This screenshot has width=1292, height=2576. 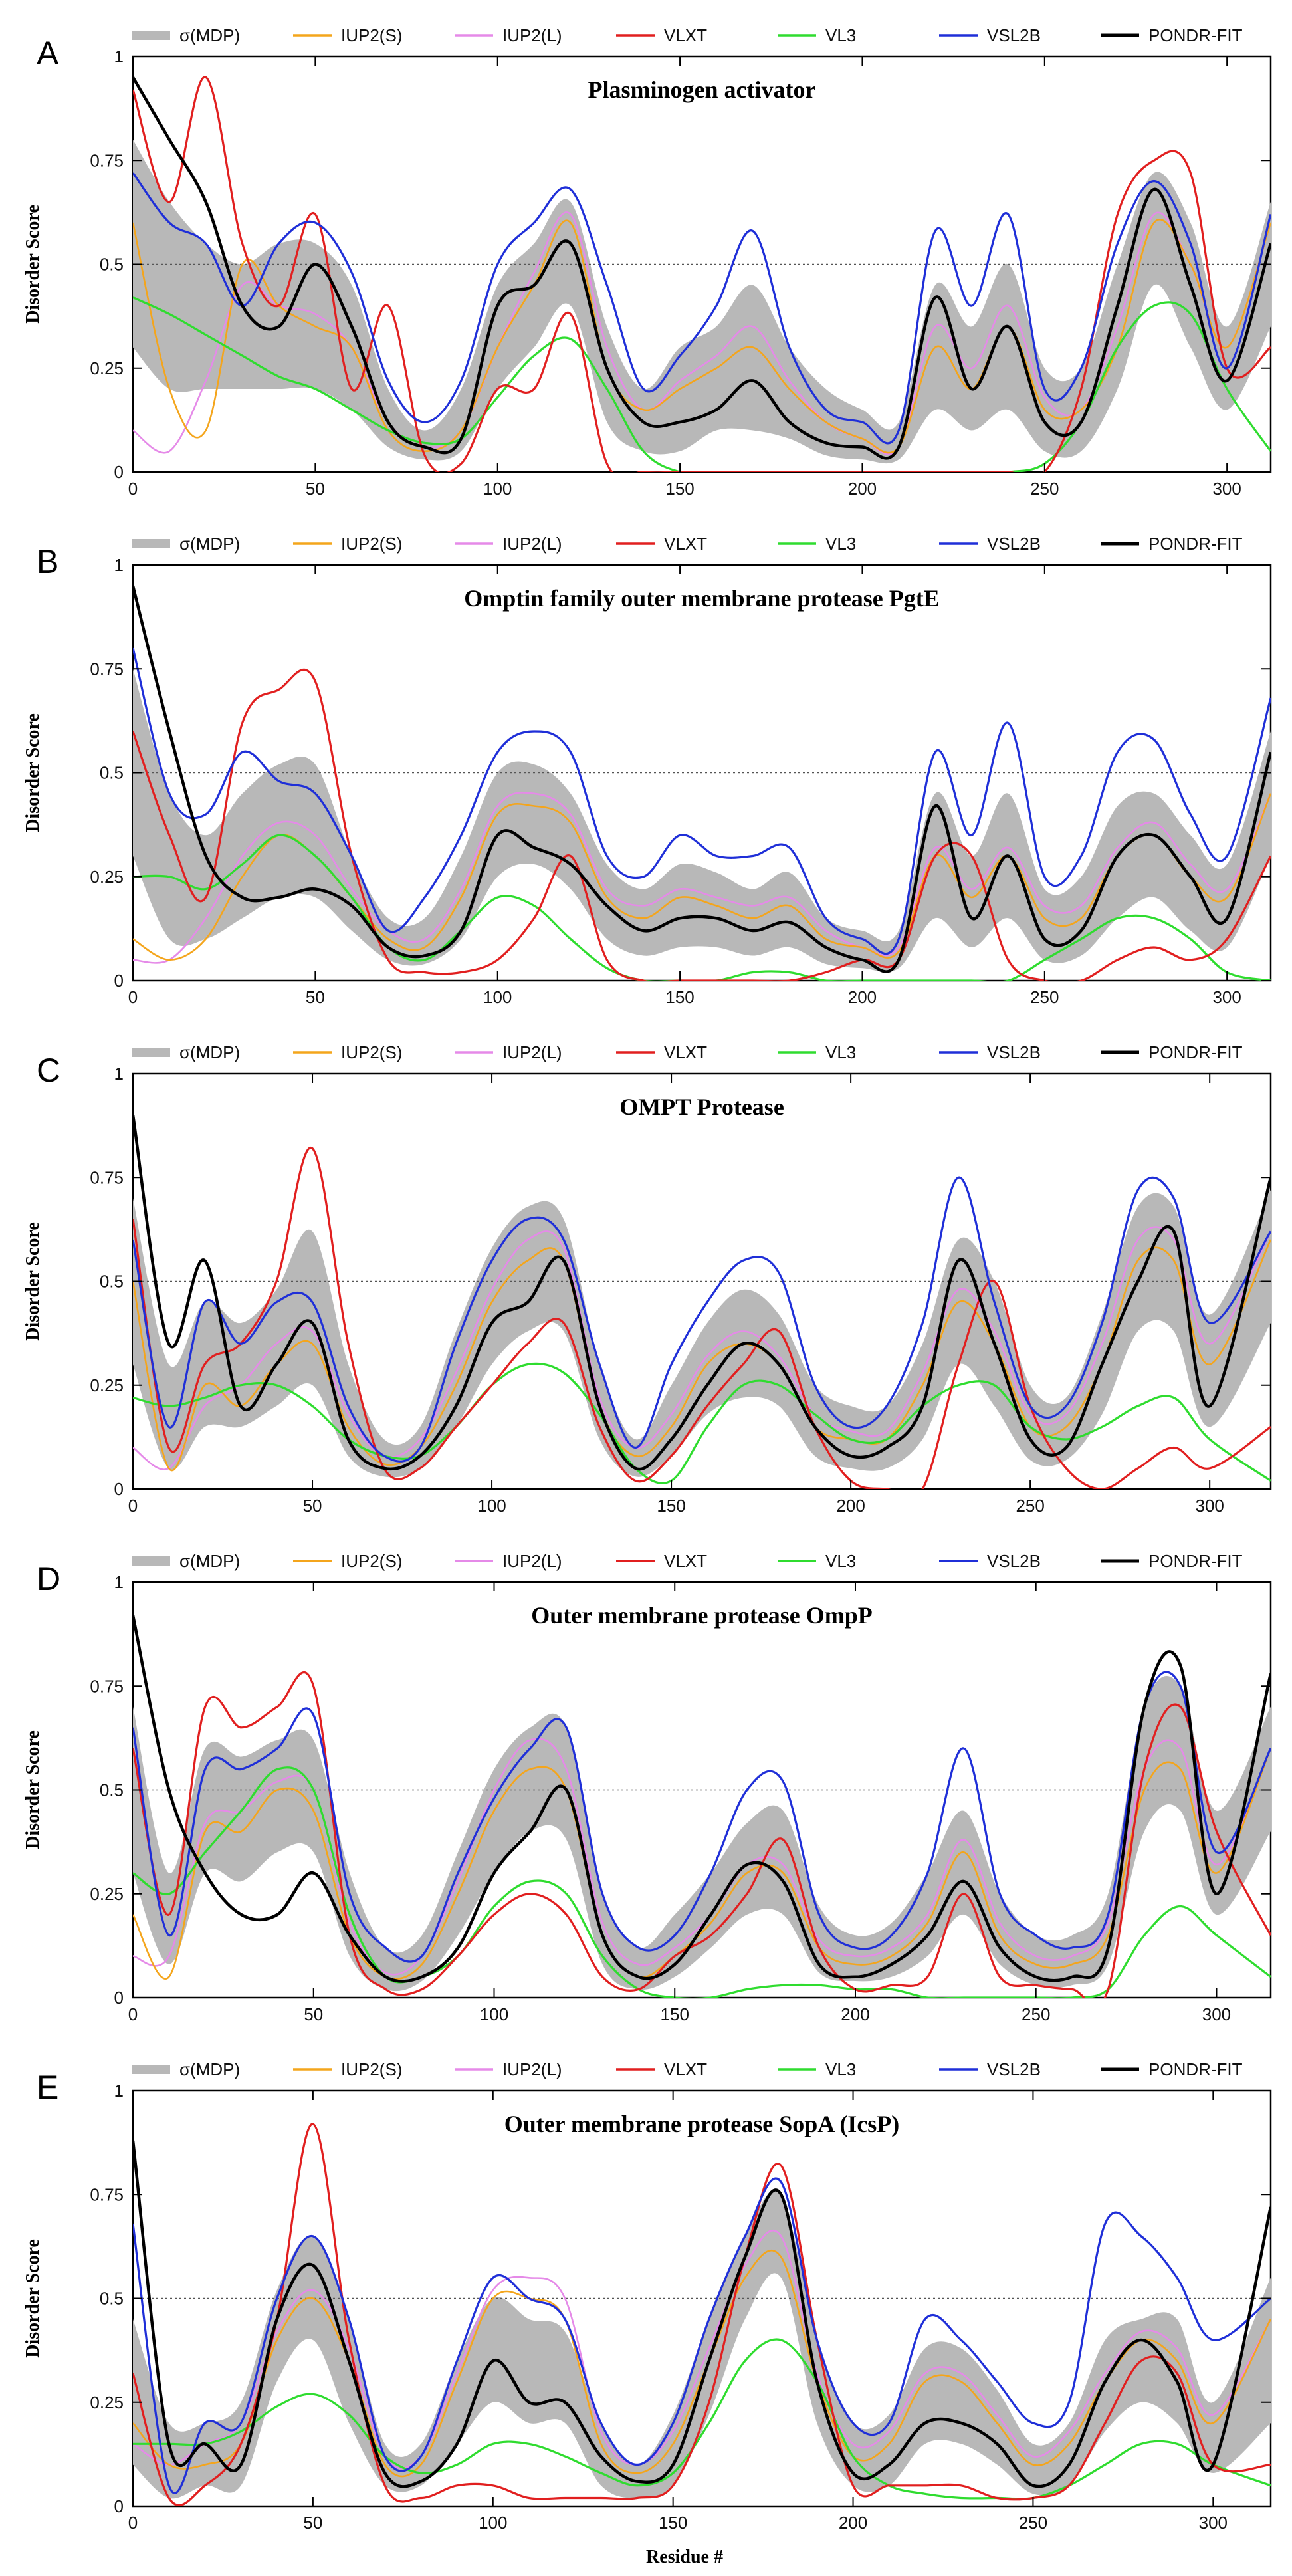 I want to click on panel-letter: C, so click(x=49, y=1070).